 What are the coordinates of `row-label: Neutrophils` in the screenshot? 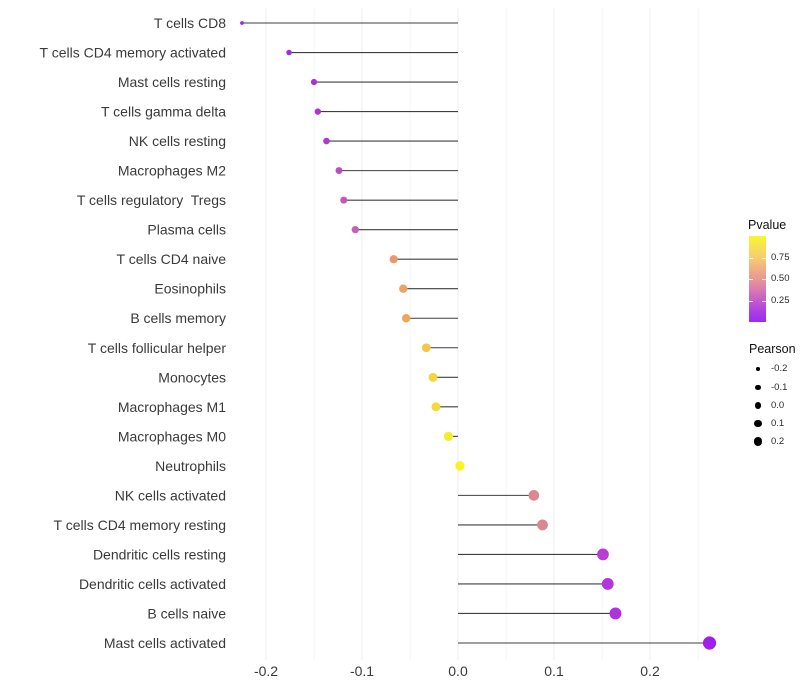 It's located at (190, 466).